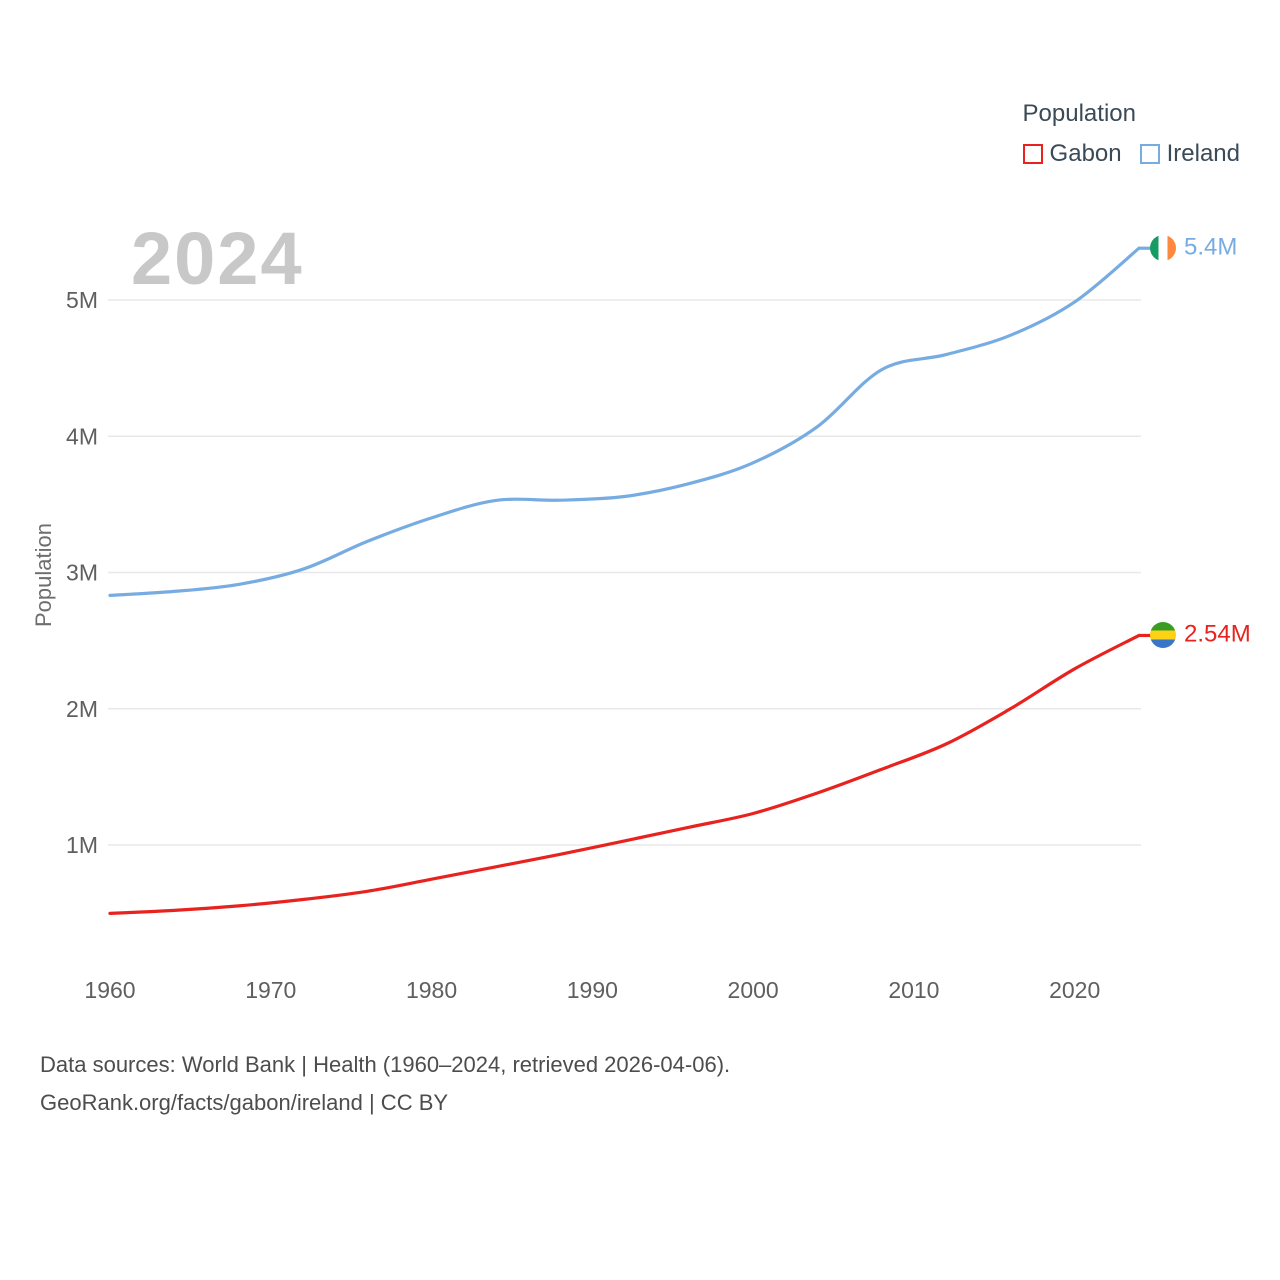 Image resolution: width=1280 pixels, height=1280 pixels. I want to click on legend: Population Gabon Ireland, so click(1131, 134).